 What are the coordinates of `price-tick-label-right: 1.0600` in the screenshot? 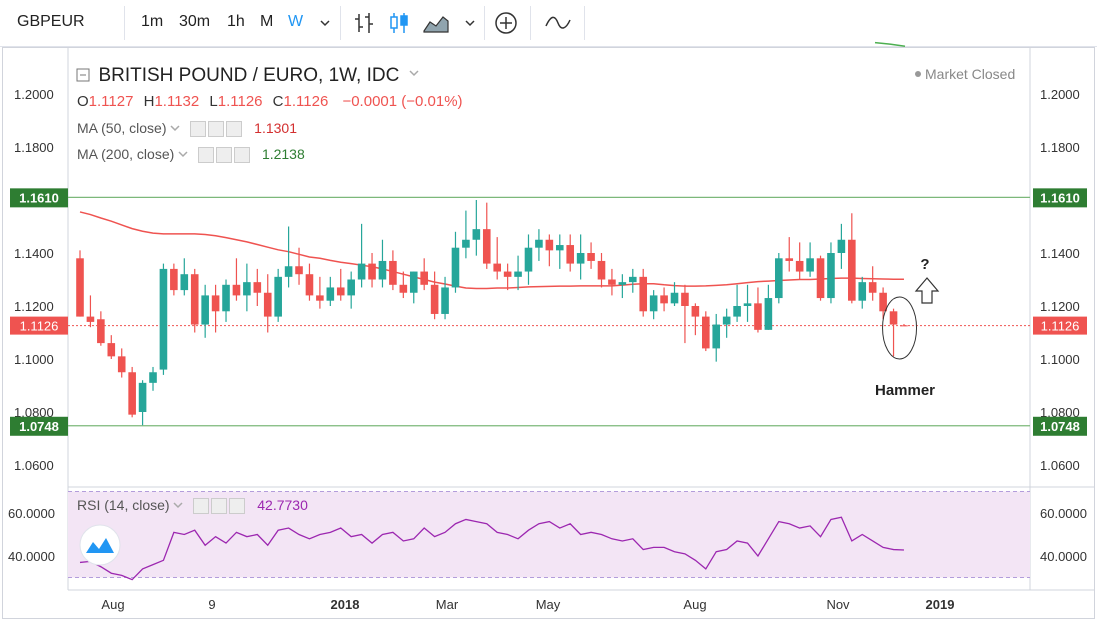 It's located at (1060, 465).